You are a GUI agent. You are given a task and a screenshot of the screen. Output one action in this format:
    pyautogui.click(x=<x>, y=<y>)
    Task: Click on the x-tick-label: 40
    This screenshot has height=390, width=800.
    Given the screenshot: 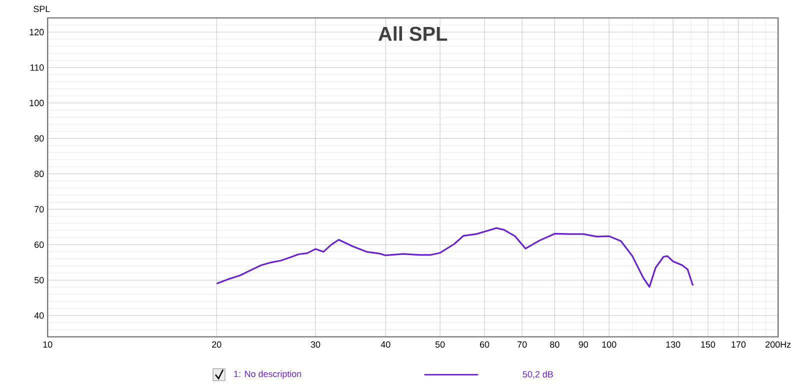 What is the action you would take?
    pyautogui.click(x=385, y=345)
    